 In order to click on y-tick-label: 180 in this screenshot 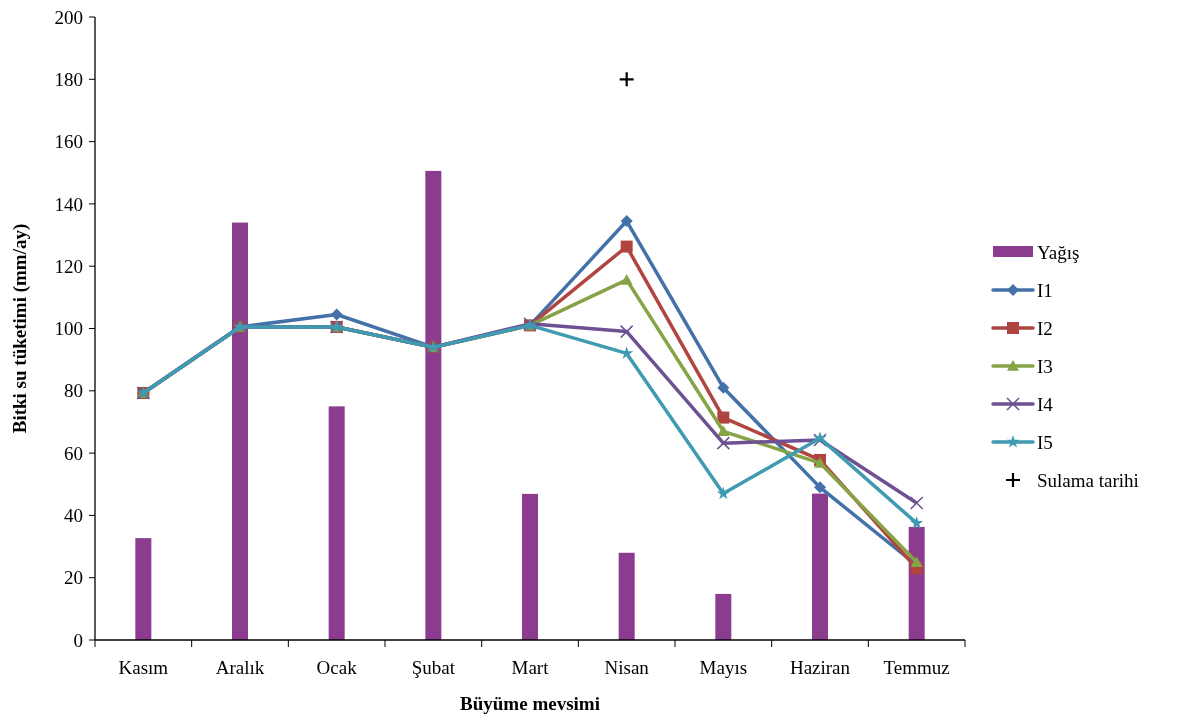, I will do `click(68, 79)`.